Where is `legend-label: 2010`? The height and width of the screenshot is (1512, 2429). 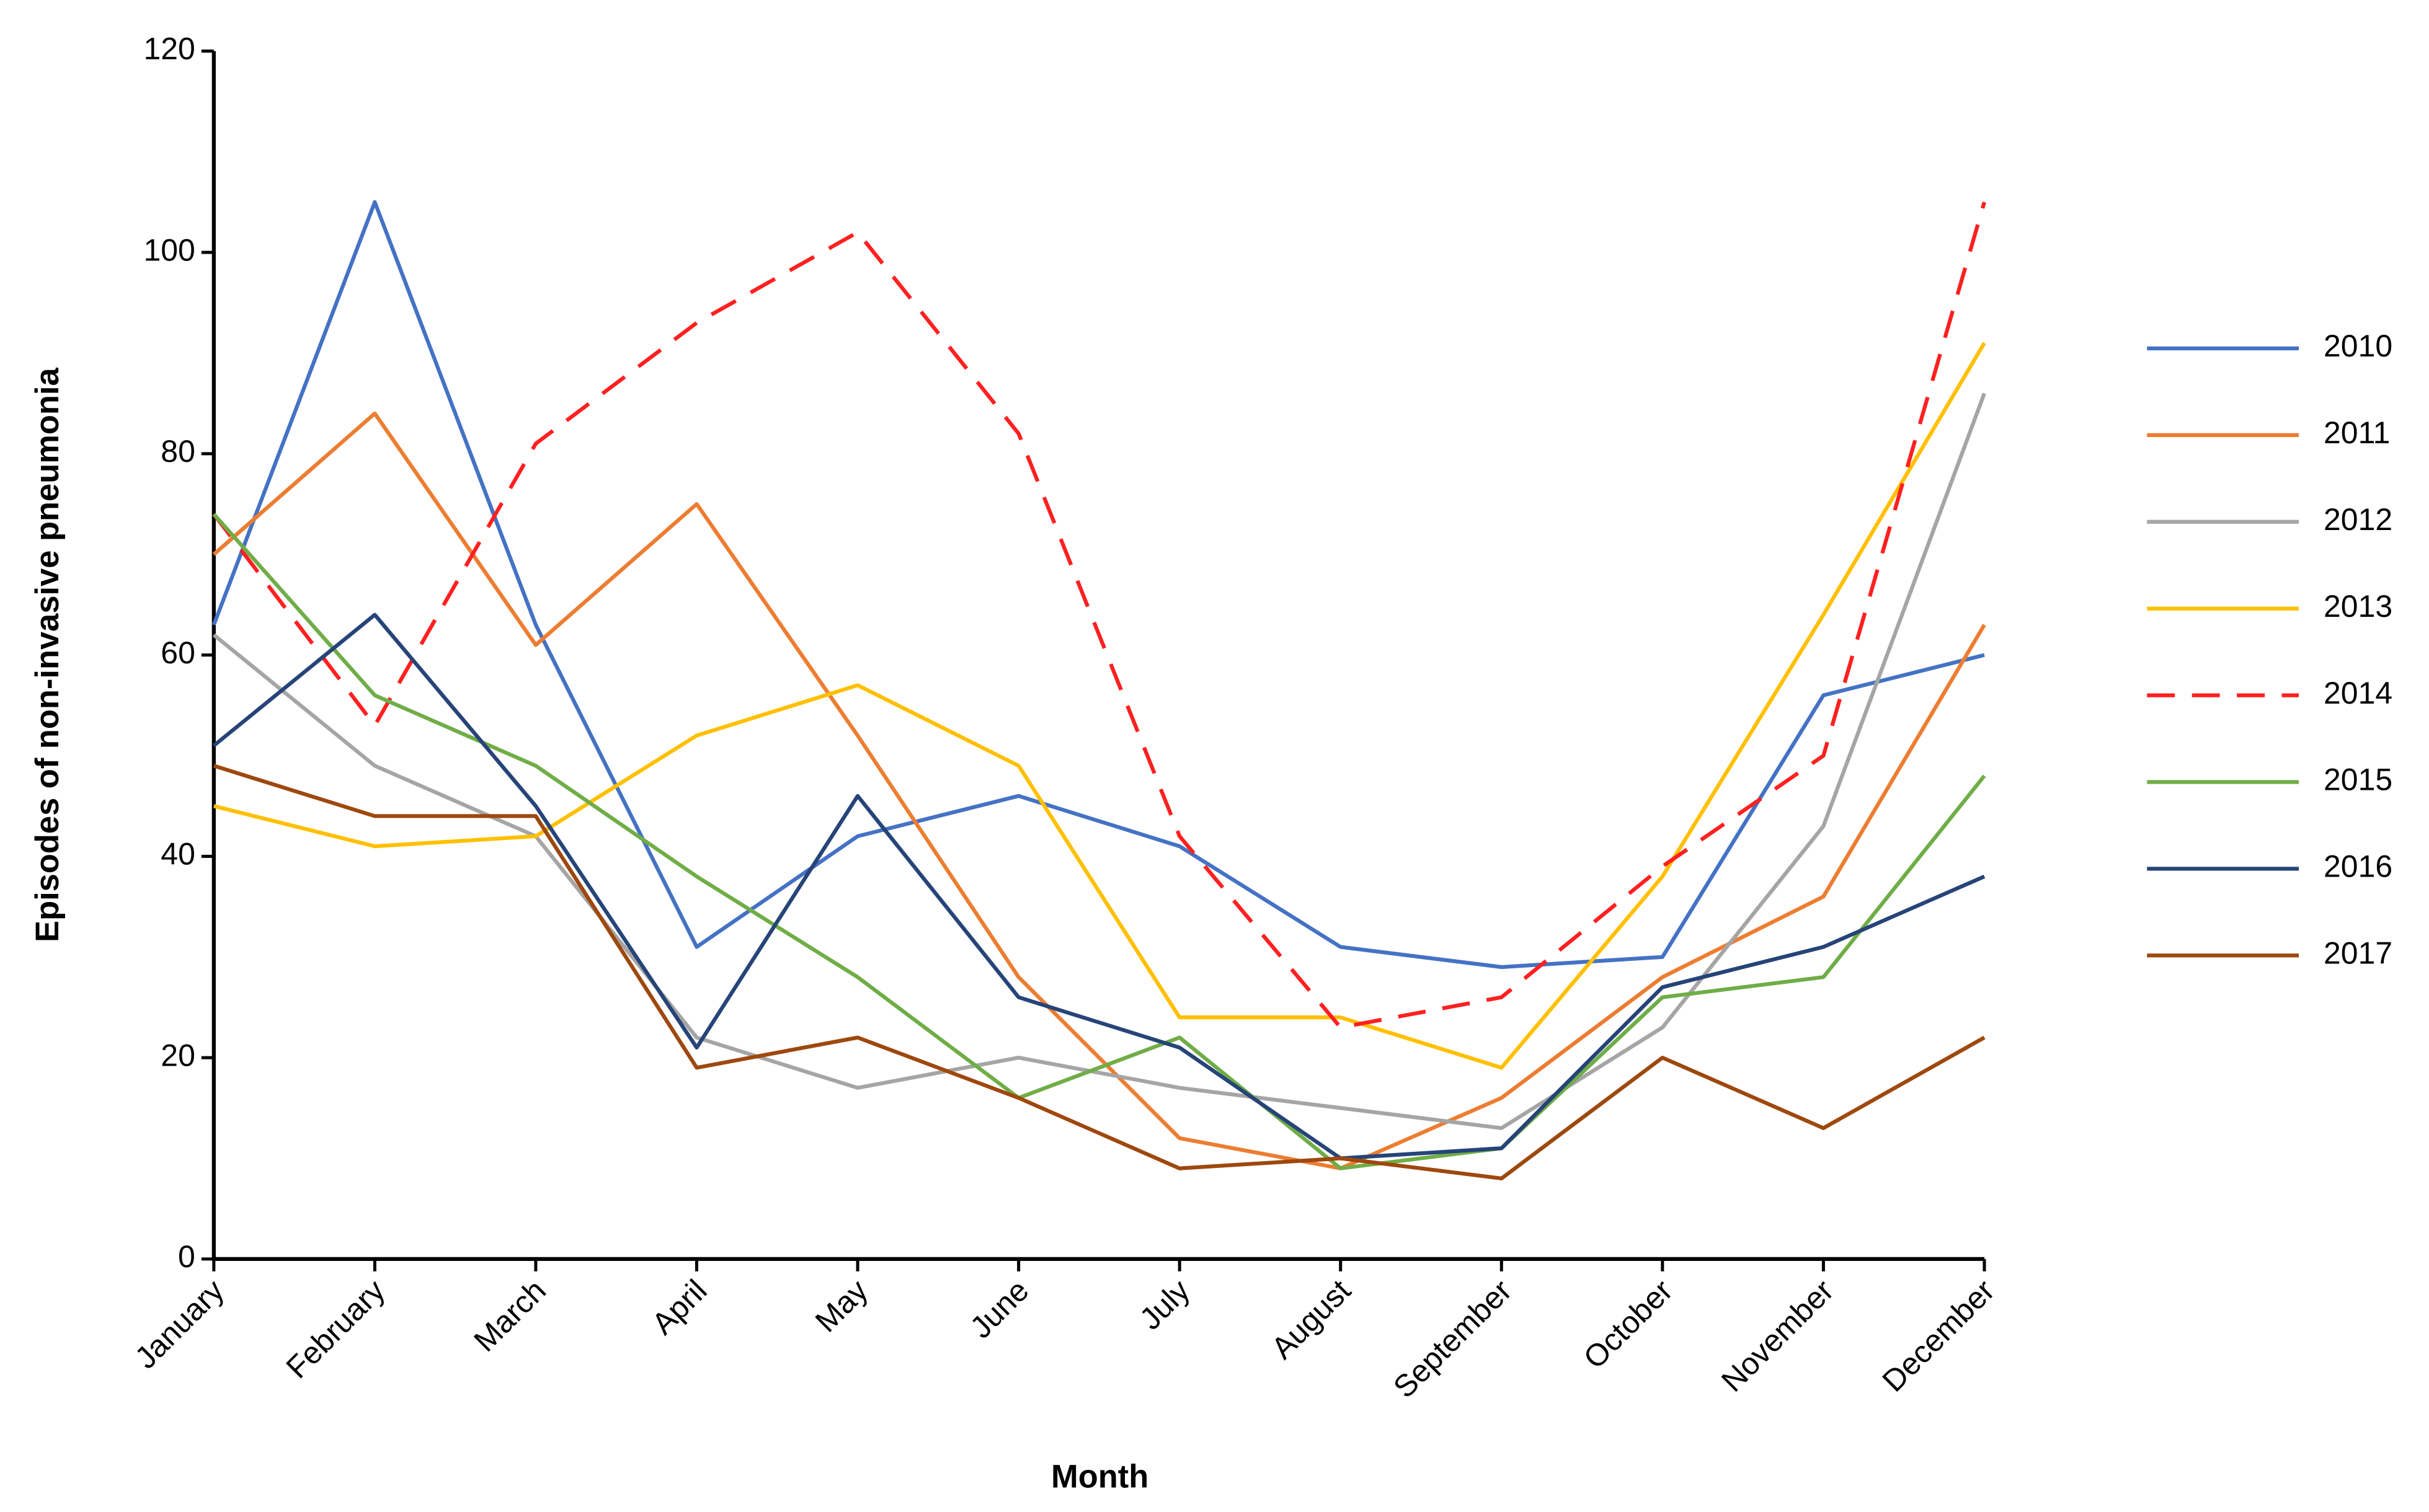 legend-label: 2010 is located at coordinates (2358, 346).